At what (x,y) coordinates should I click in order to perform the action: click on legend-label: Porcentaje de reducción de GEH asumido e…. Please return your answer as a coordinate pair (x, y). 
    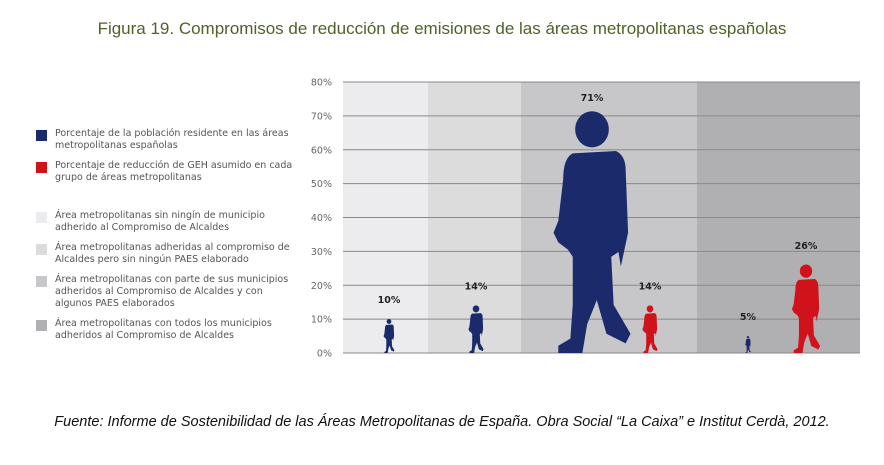
    Looking at the image, I should click on (174, 171).